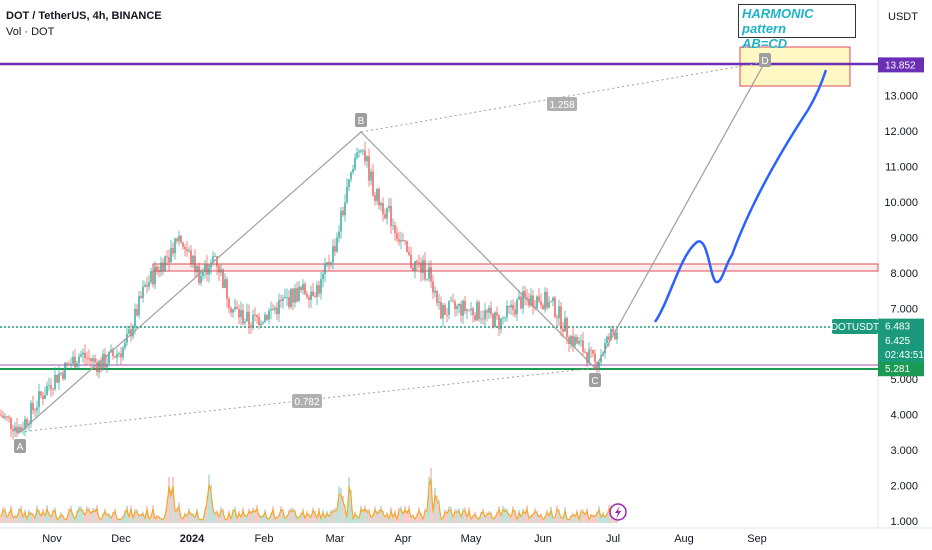  I want to click on lightning-icon, so click(618, 512).